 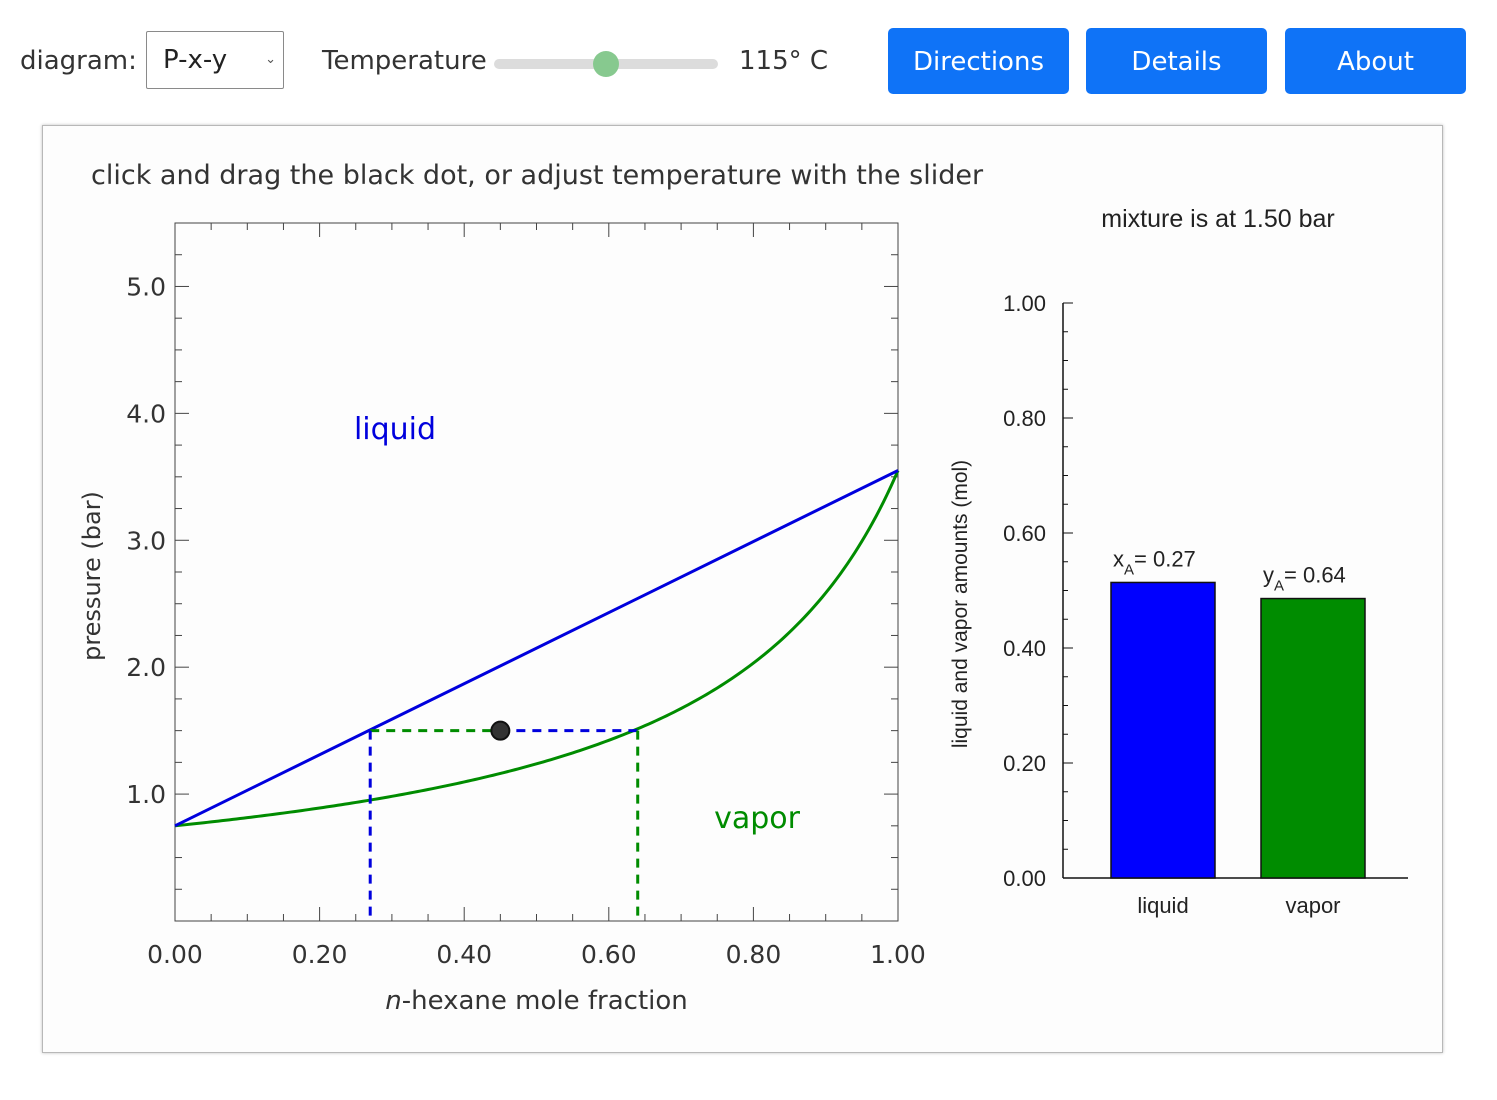 What do you see at coordinates (464, 954) in the screenshot?
I see `pxy-x-tick-label: 0.40` at bounding box center [464, 954].